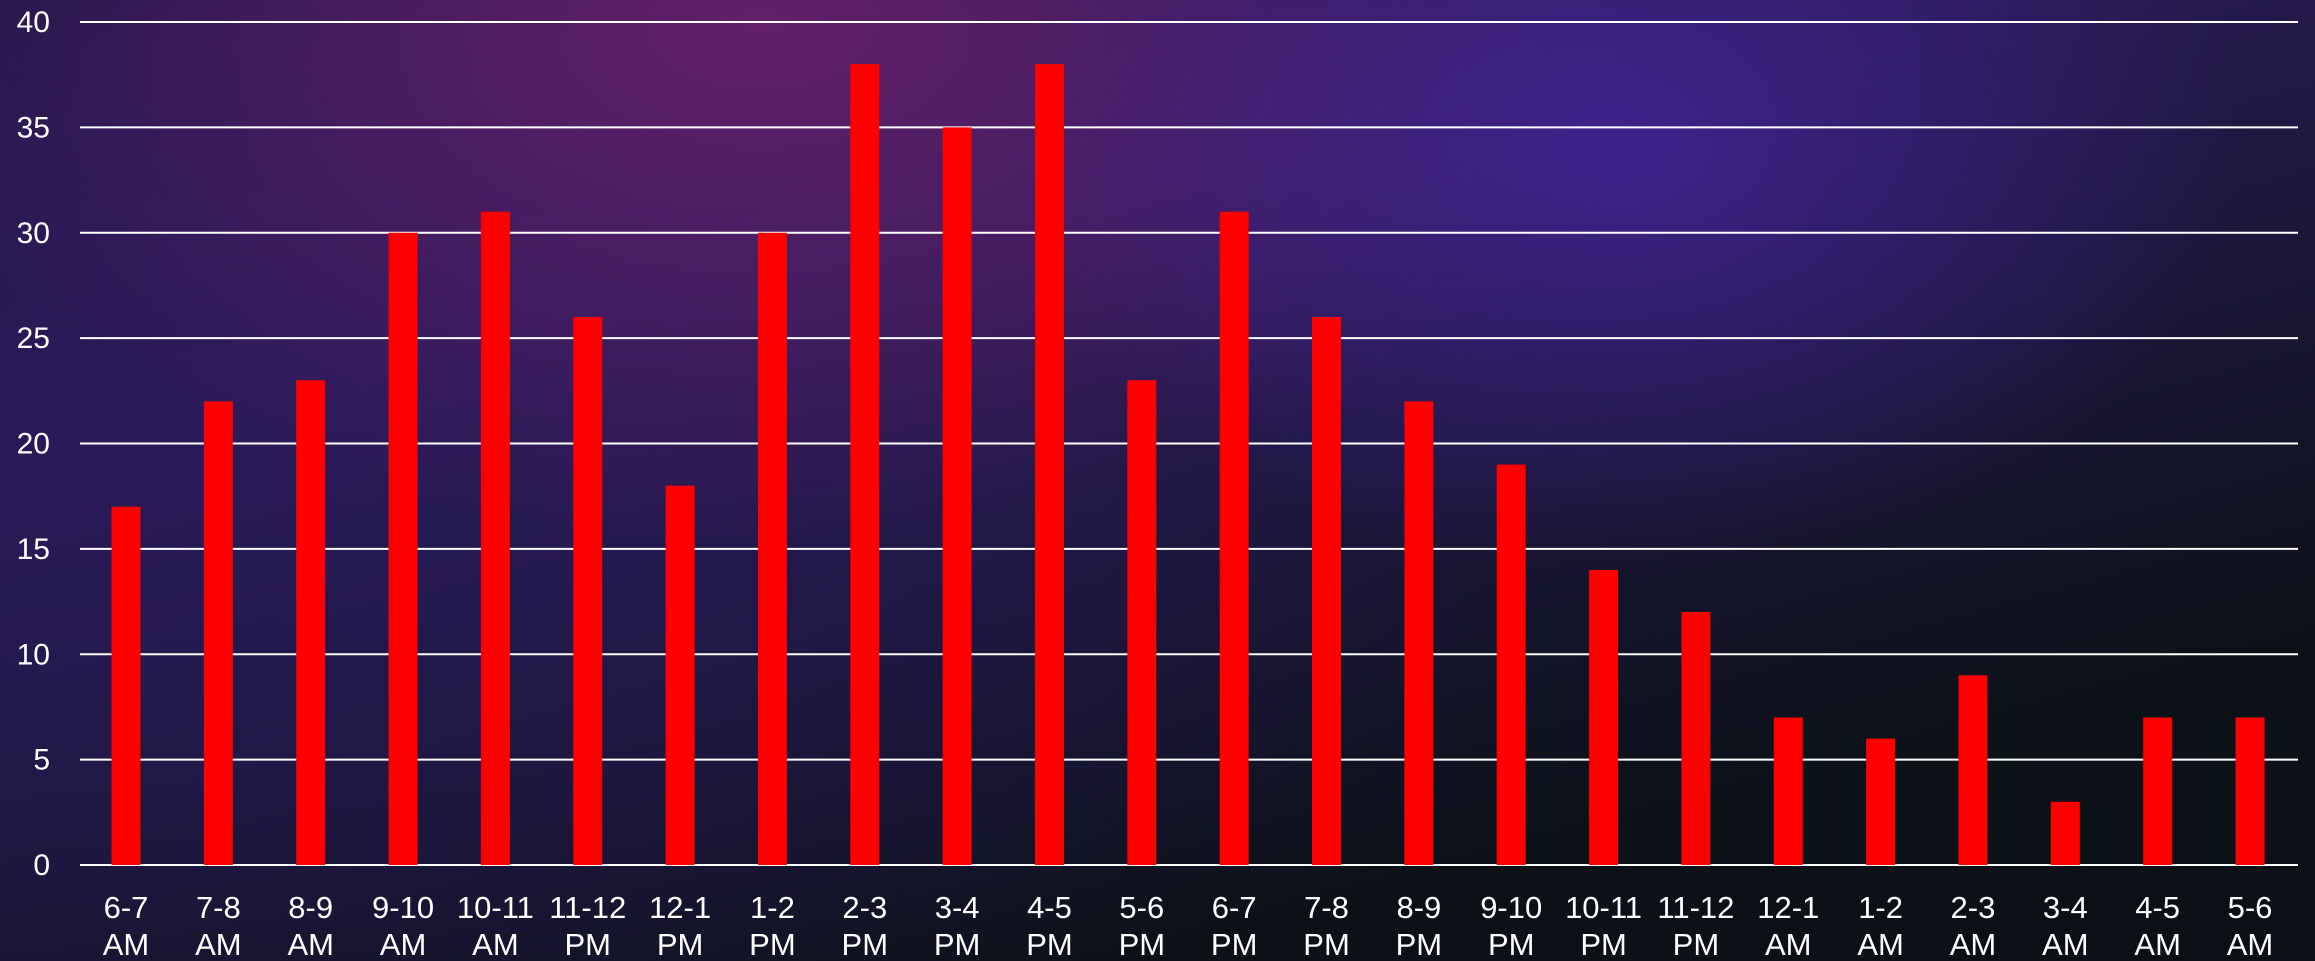  Describe the element at coordinates (126, 925) in the screenshot. I see `x-tick-label: 6-7 AM` at that location.